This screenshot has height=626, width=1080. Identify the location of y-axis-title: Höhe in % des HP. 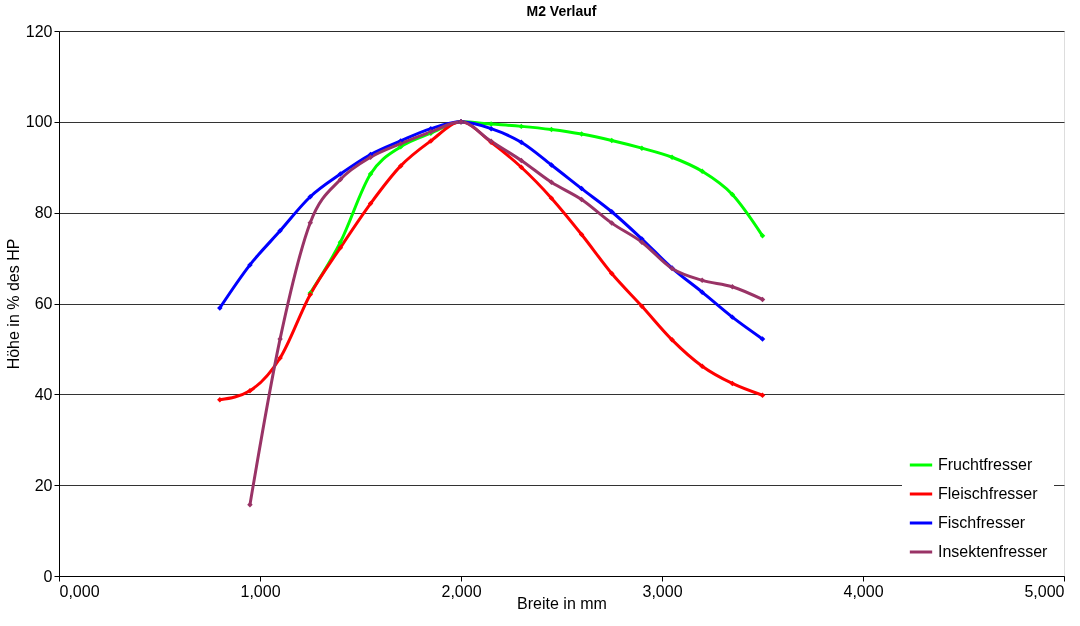
(13, 304).